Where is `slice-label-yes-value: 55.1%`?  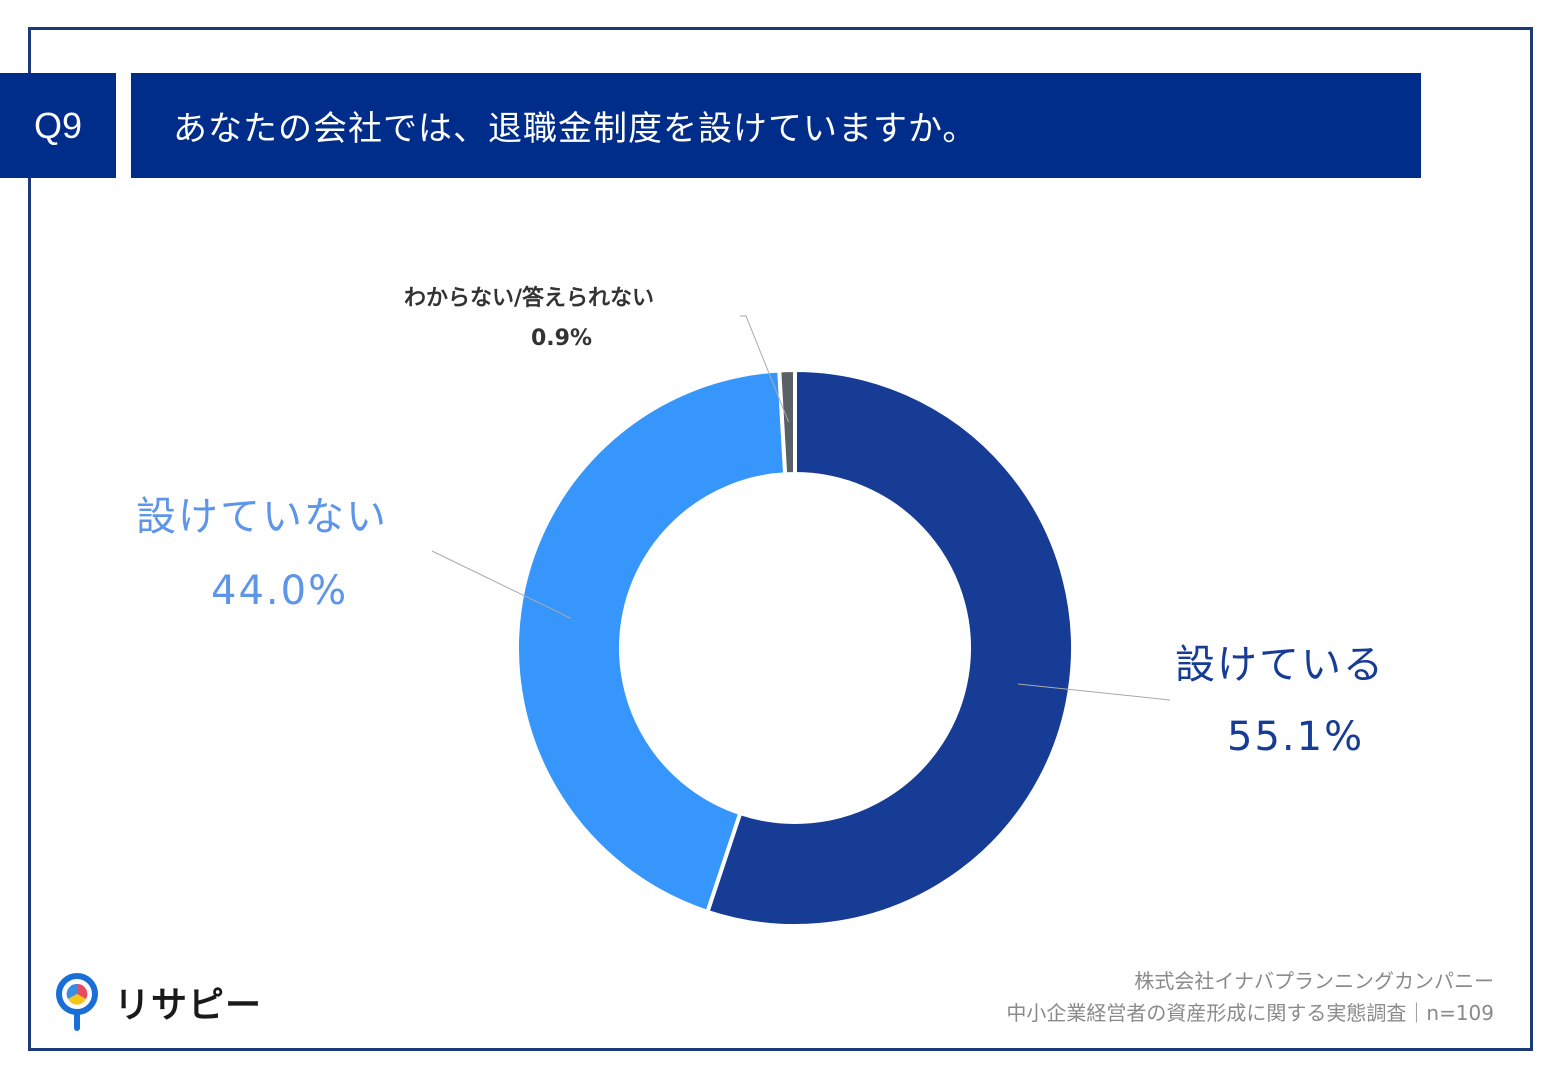 slice-label-yes-value: 55.1% is located at coordinates (1296, 737).